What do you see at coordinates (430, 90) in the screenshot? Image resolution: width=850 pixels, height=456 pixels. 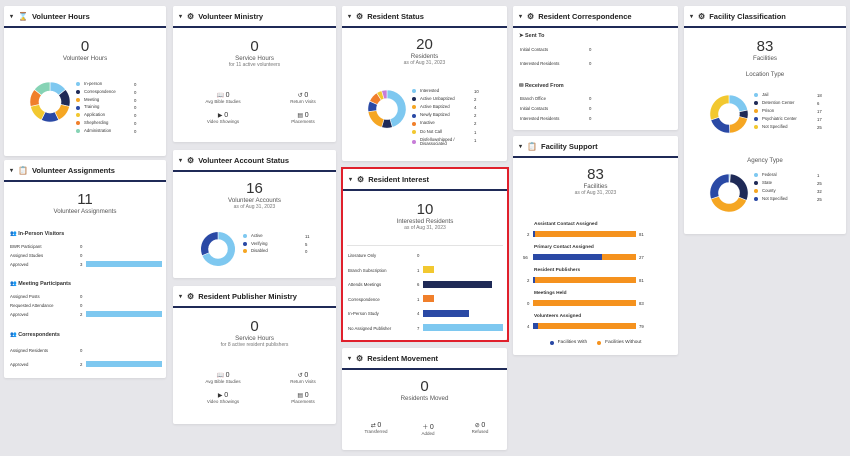 I see `legend-label: Interested` at bounding box center [430, 90].